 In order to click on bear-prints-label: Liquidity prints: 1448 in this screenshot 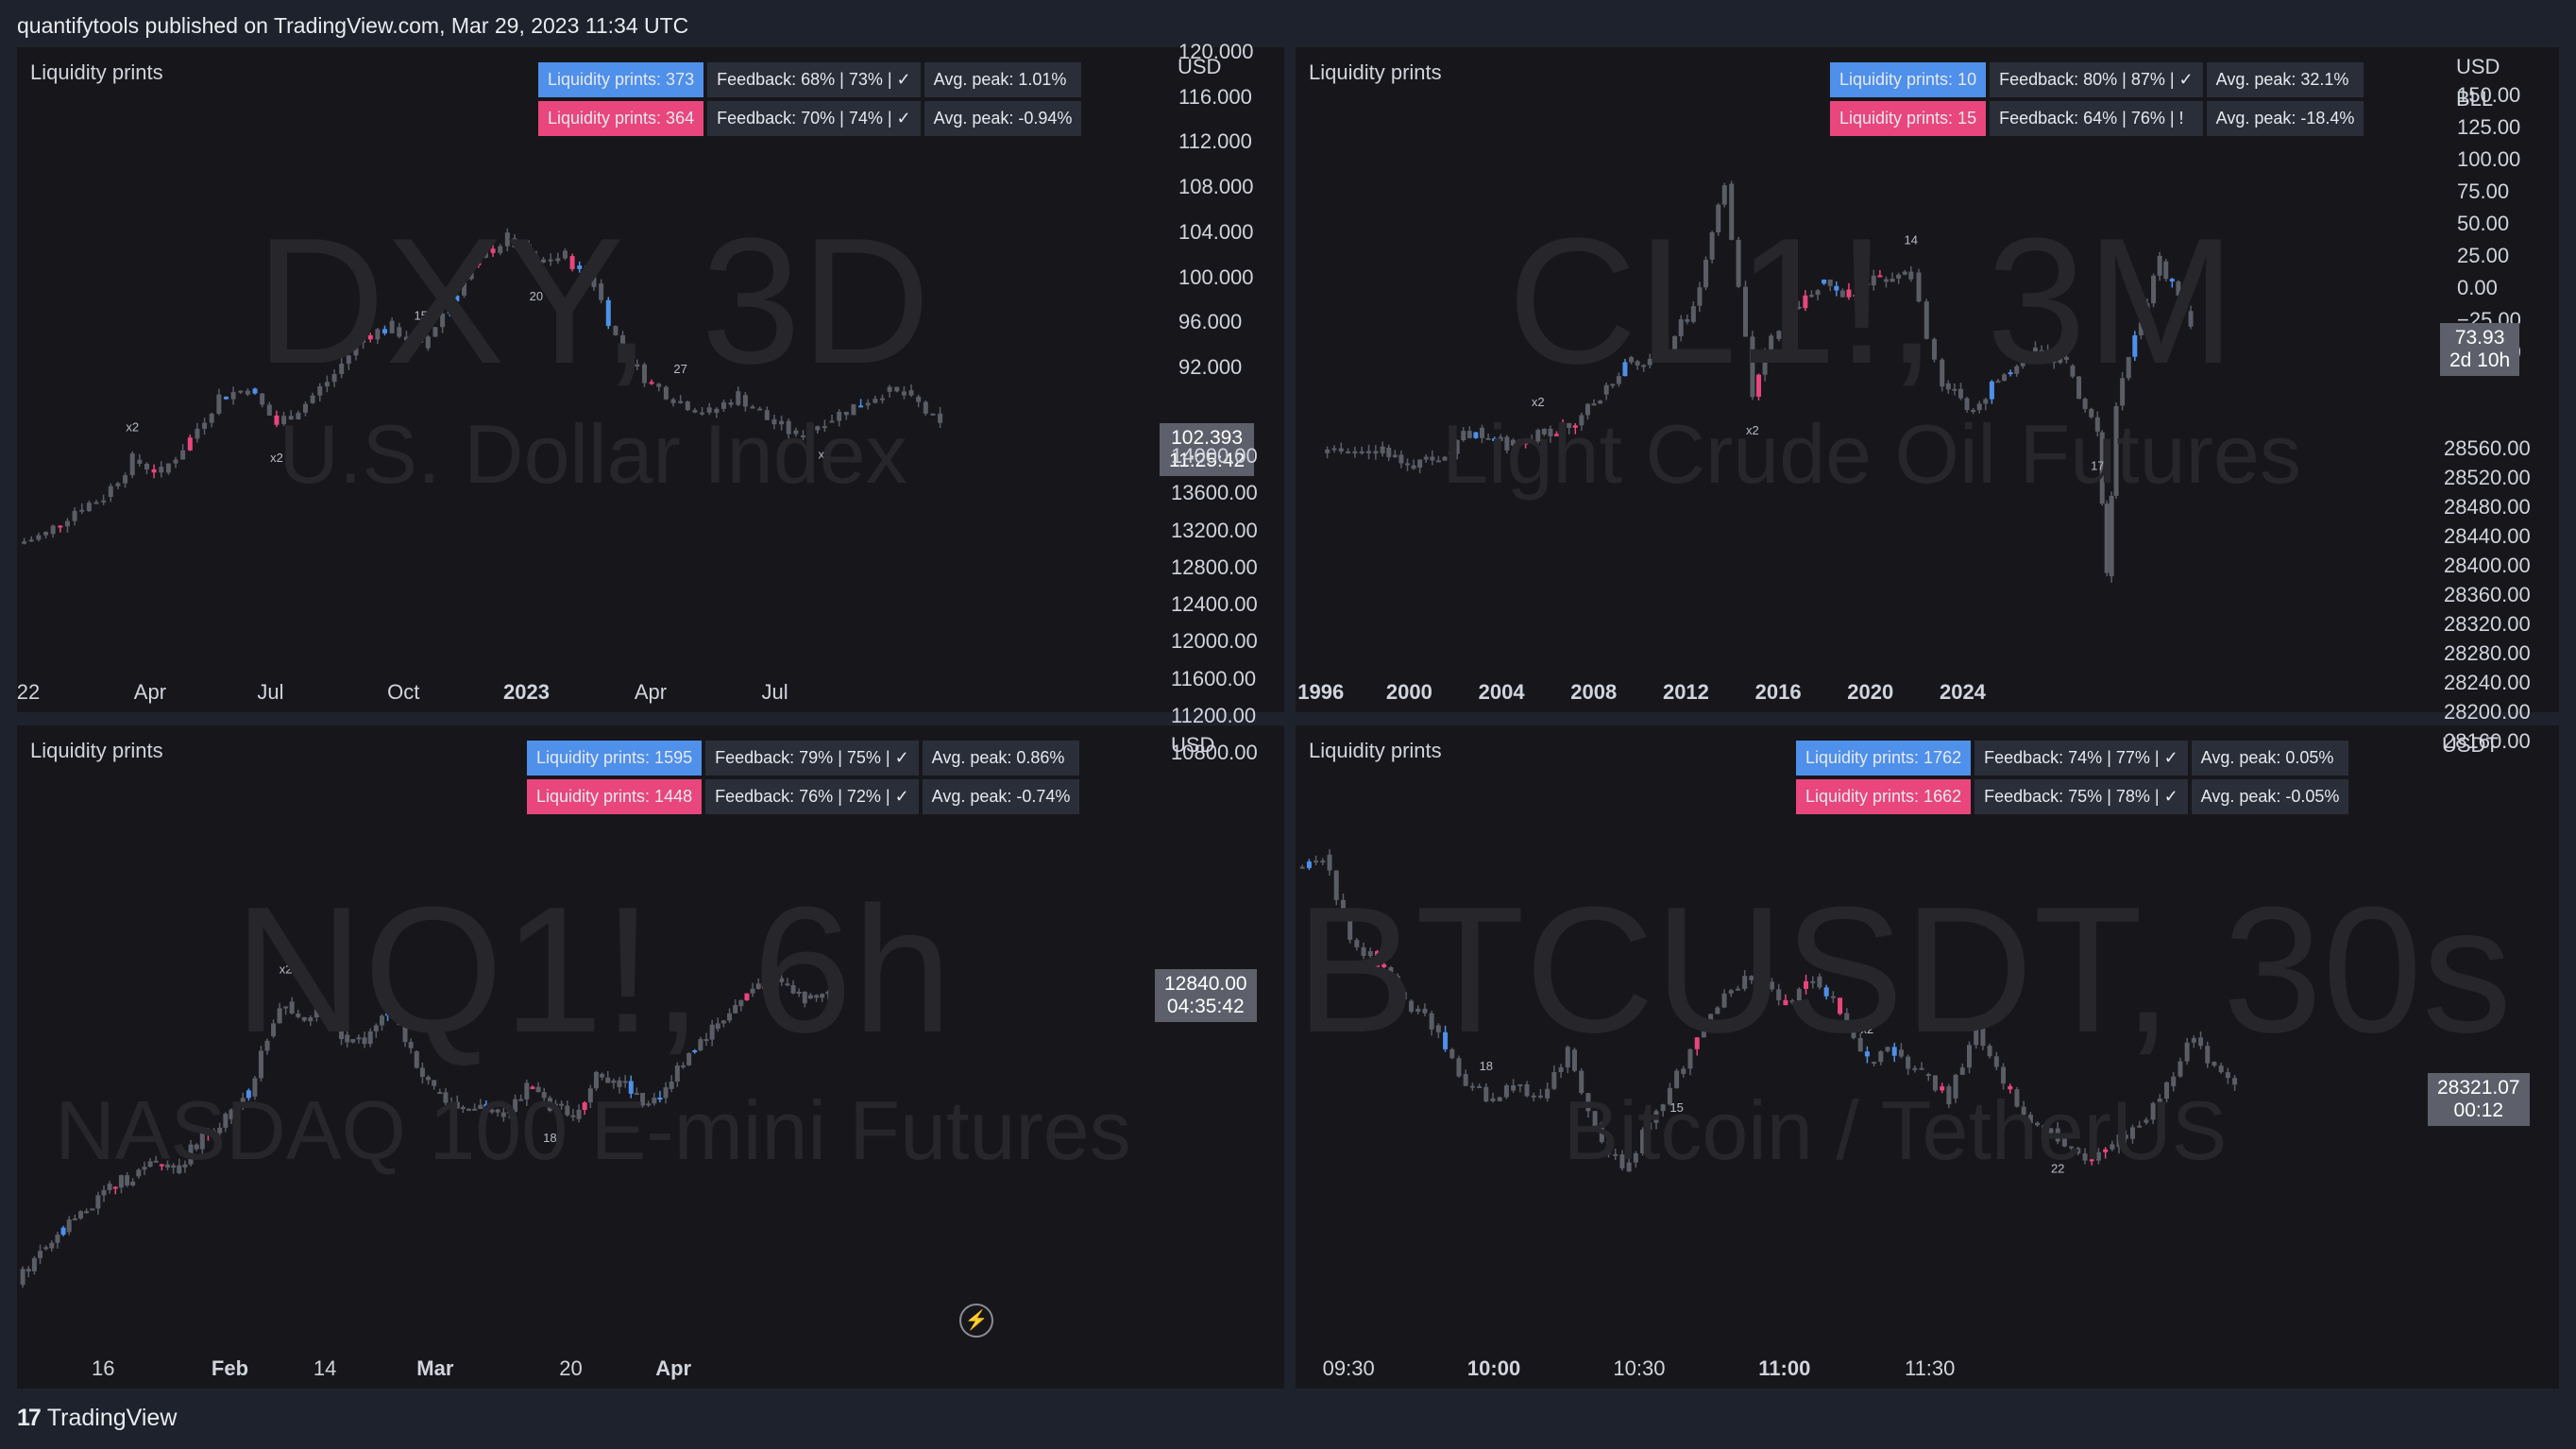, I will do `click(615, 796)`.